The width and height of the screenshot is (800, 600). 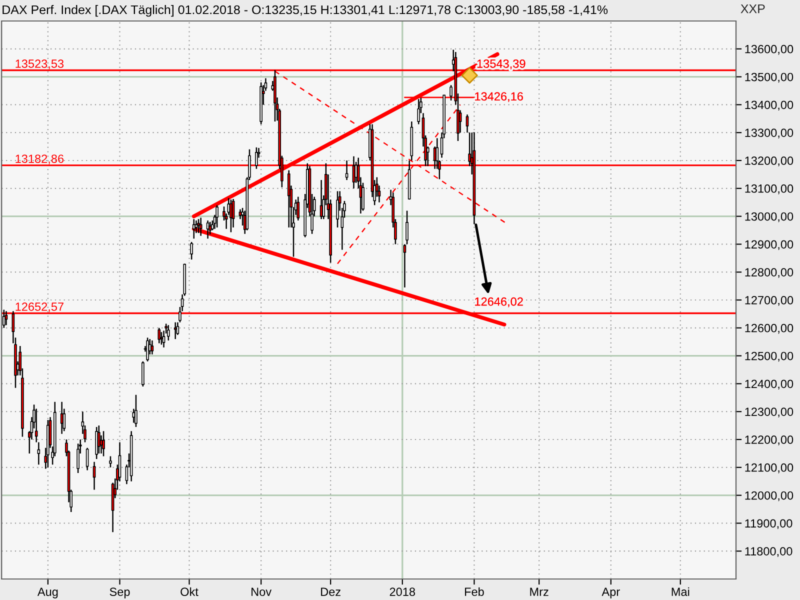 I want to click on y-tick-label: 13100,00, so click(x=769, y=189).